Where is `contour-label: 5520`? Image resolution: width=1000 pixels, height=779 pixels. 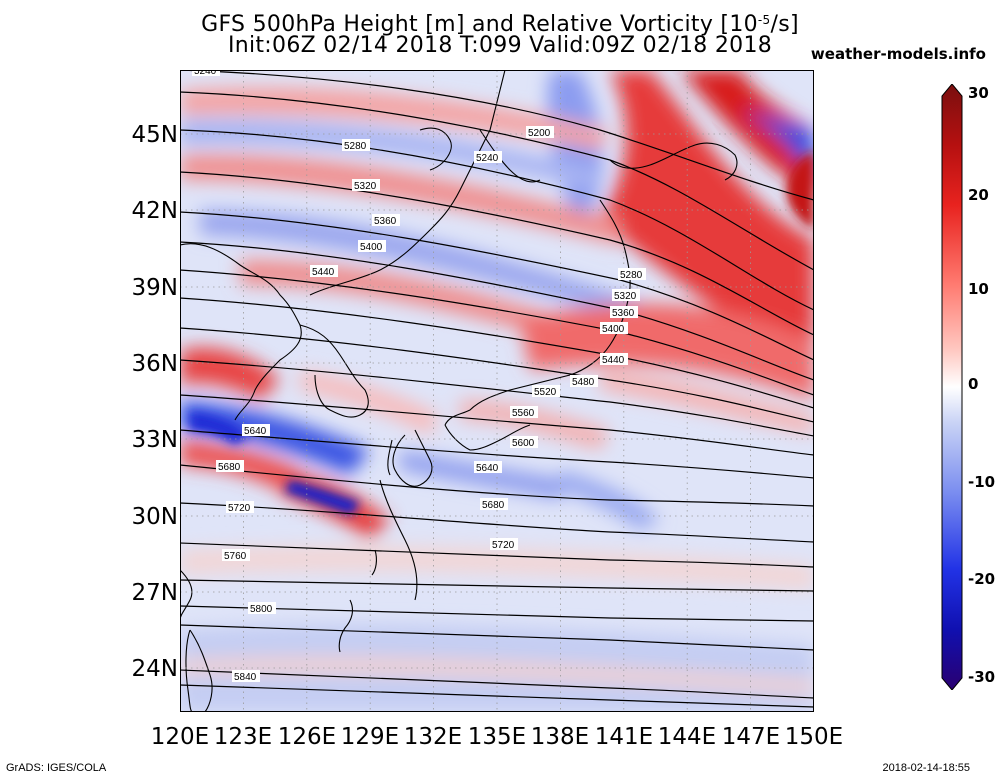
contour-label: 5520 is located at coordinates (545, 392).